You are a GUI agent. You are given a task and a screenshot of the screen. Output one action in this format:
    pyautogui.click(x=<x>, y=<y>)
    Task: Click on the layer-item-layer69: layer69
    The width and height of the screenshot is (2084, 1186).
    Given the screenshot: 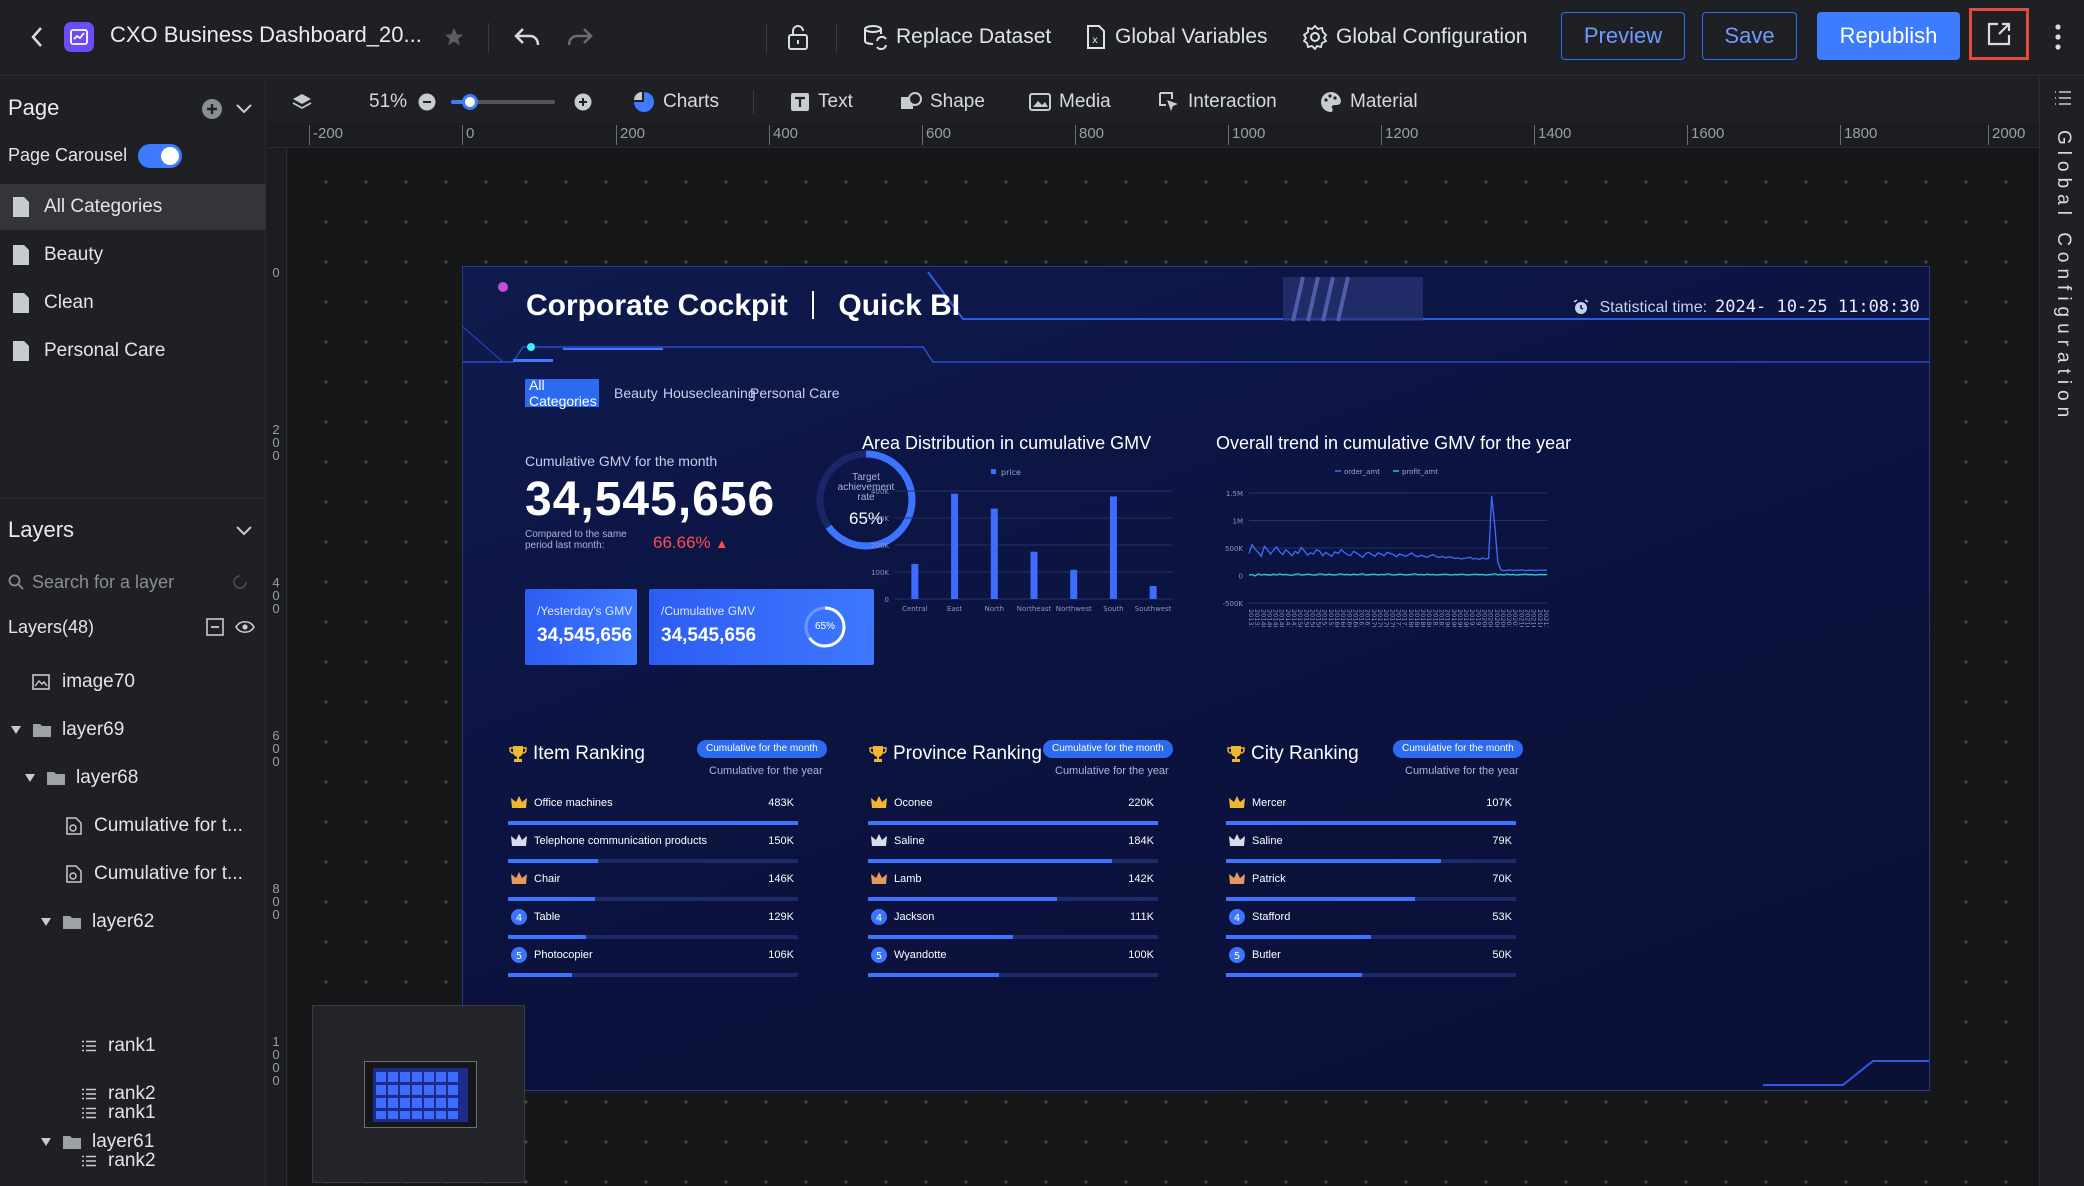 What is the action you would take?
    pyautogui.click(x=67, y=730)
    